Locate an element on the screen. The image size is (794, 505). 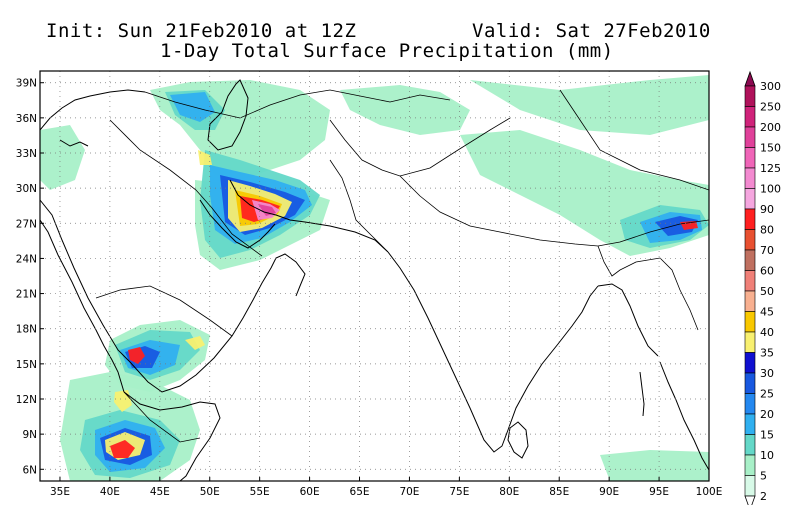
lon-tick-label: 35E is located at coordinates (60, 492).